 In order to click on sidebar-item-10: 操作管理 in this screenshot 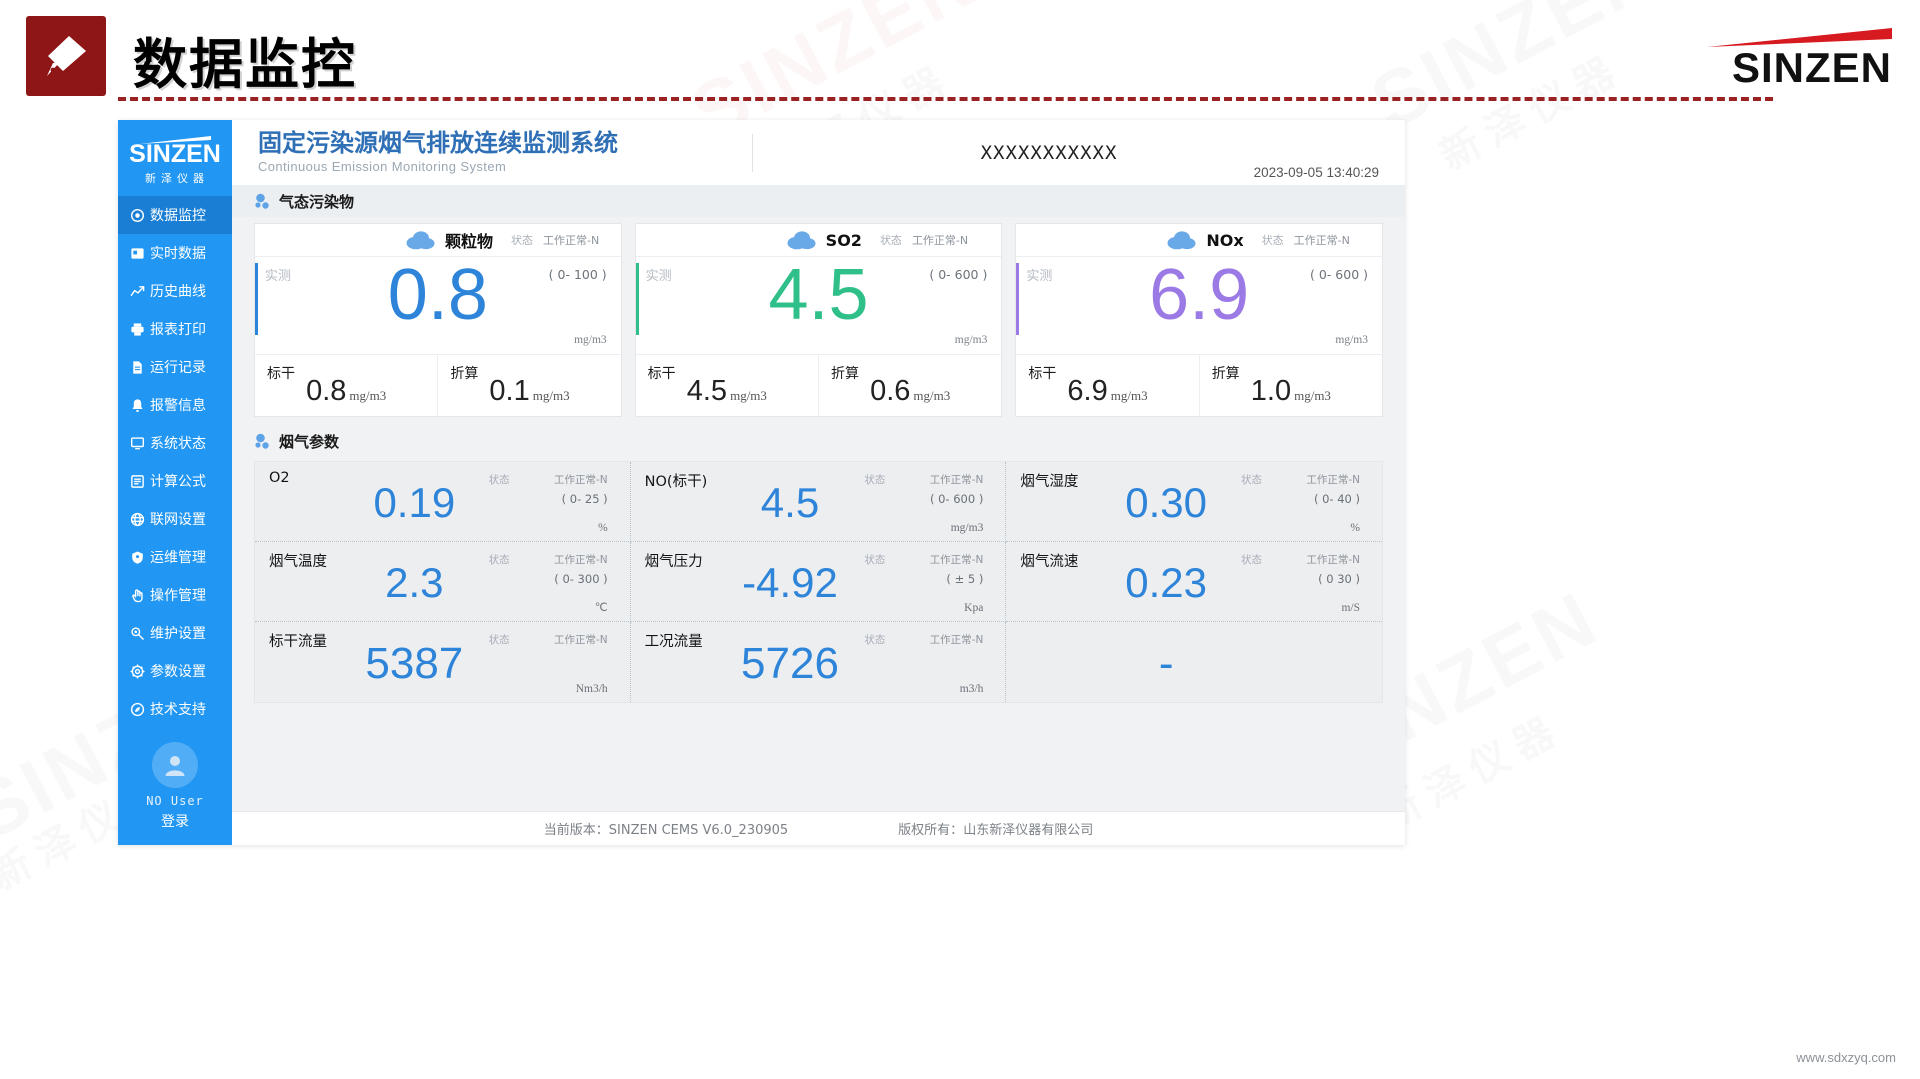, I will do `click(175, 595)`.